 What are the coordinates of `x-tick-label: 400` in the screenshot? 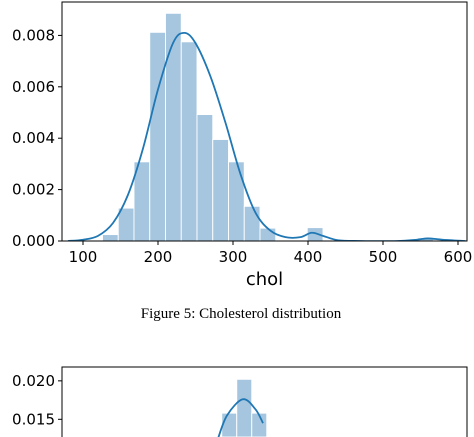 It's located at (308, 257).